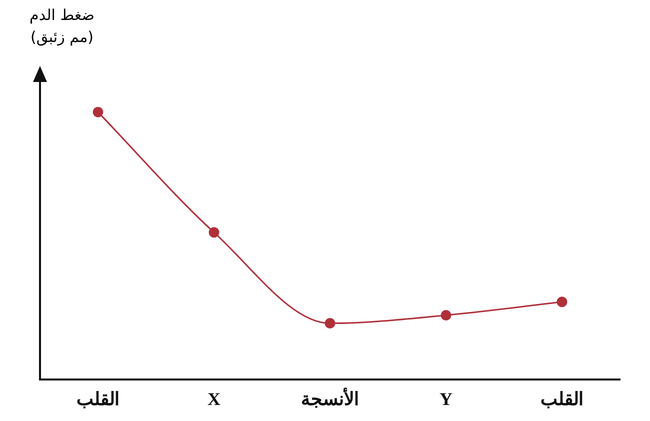  I want to click on x-tick-label: X, so click(214, 398).